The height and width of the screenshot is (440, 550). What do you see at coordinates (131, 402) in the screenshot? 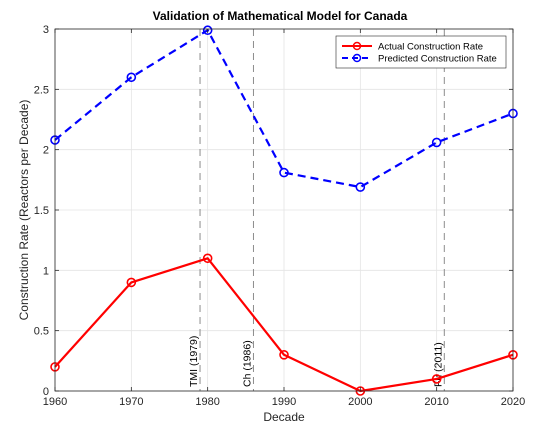
I see `x-tick-label: 1970` at bounding box center [131, 402].